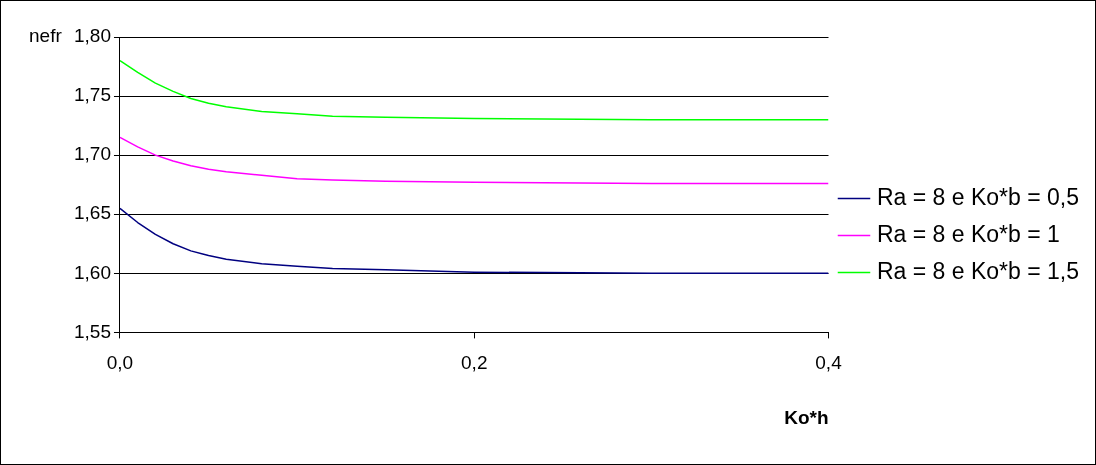  I want to click on y-tick-label: 1,55, so click(92, 331).